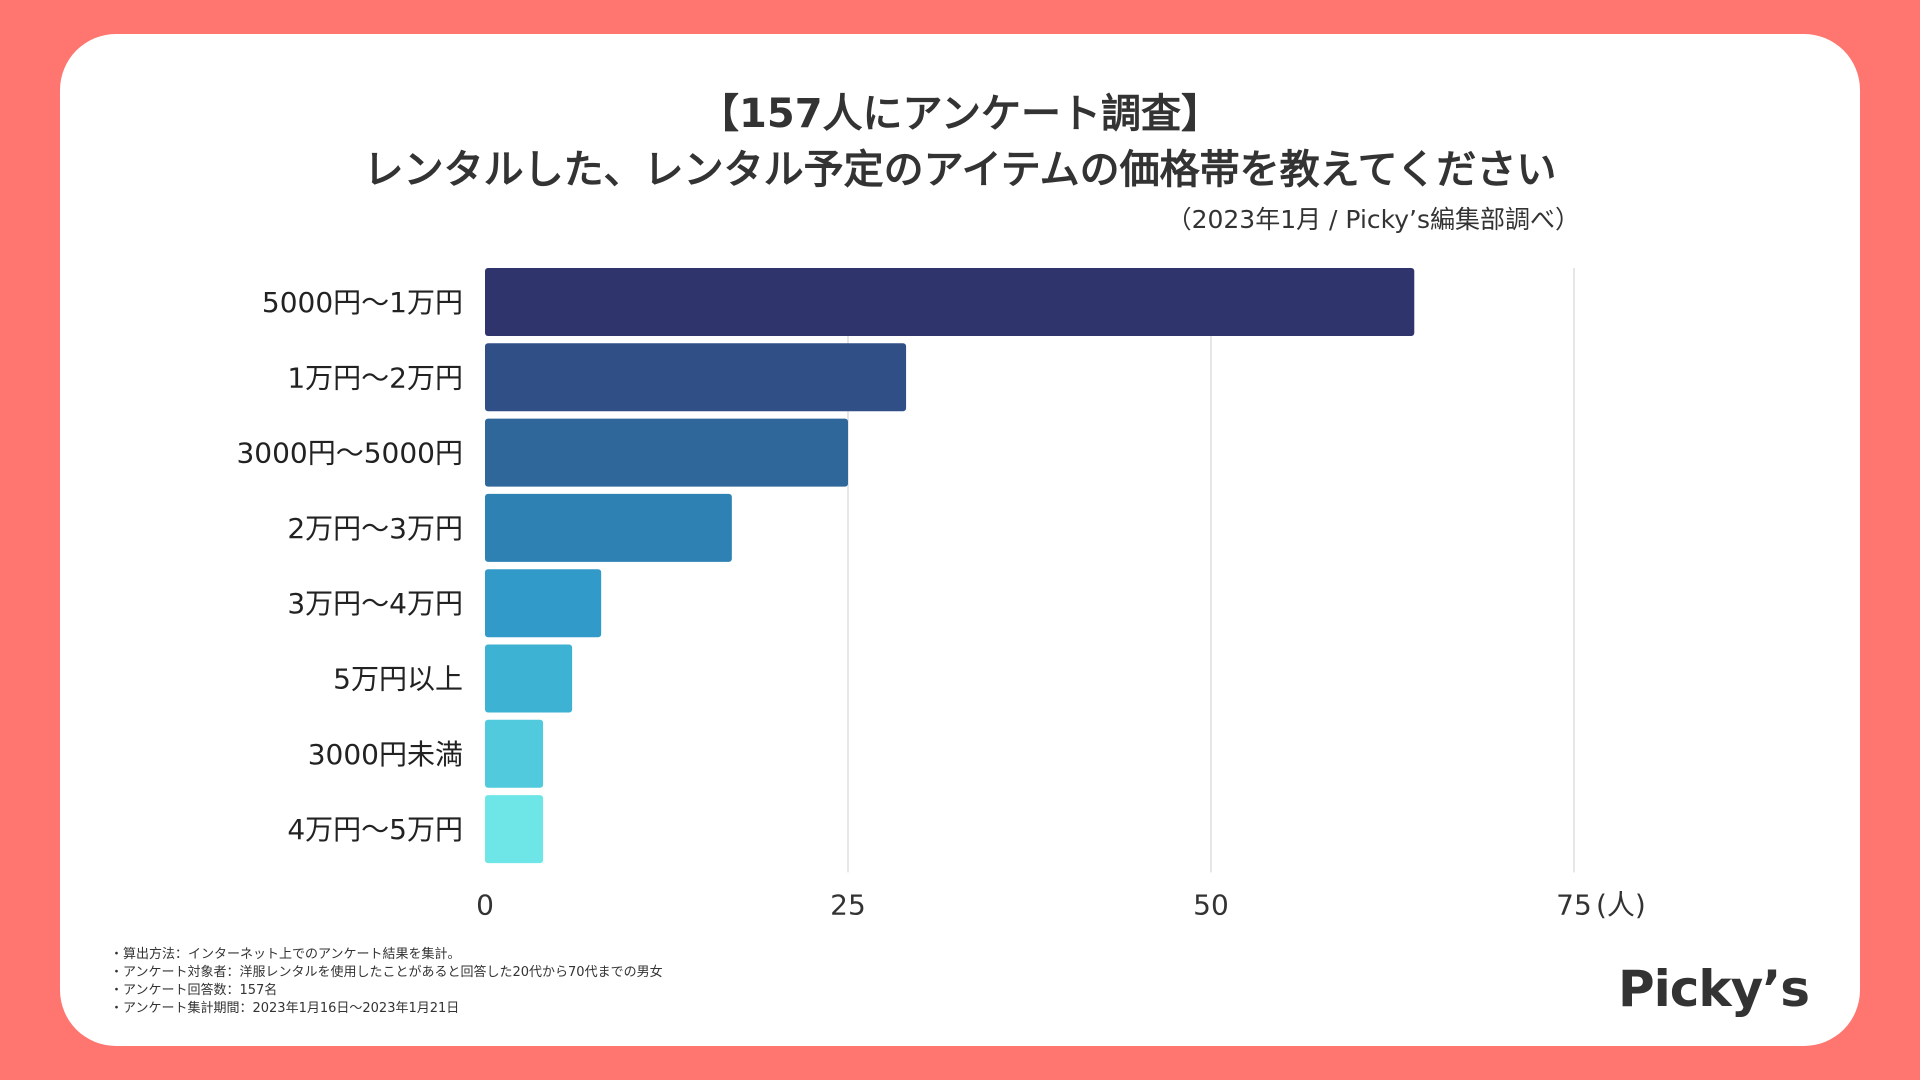 The image size is (1920, 1080). I want to click on title-line-2: レンタルした、レンタル予定のアイテムの価格帯を教えてください, so click(960, 170).